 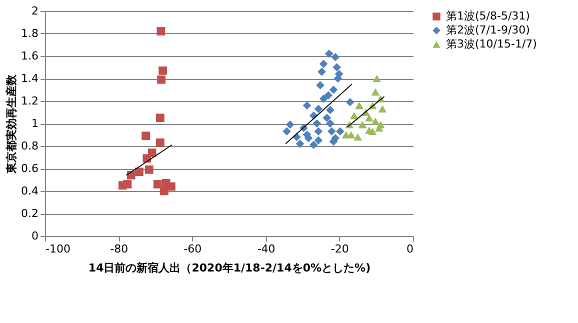 I want to click on x-tick-label: -100, so click(x=58, y=249).